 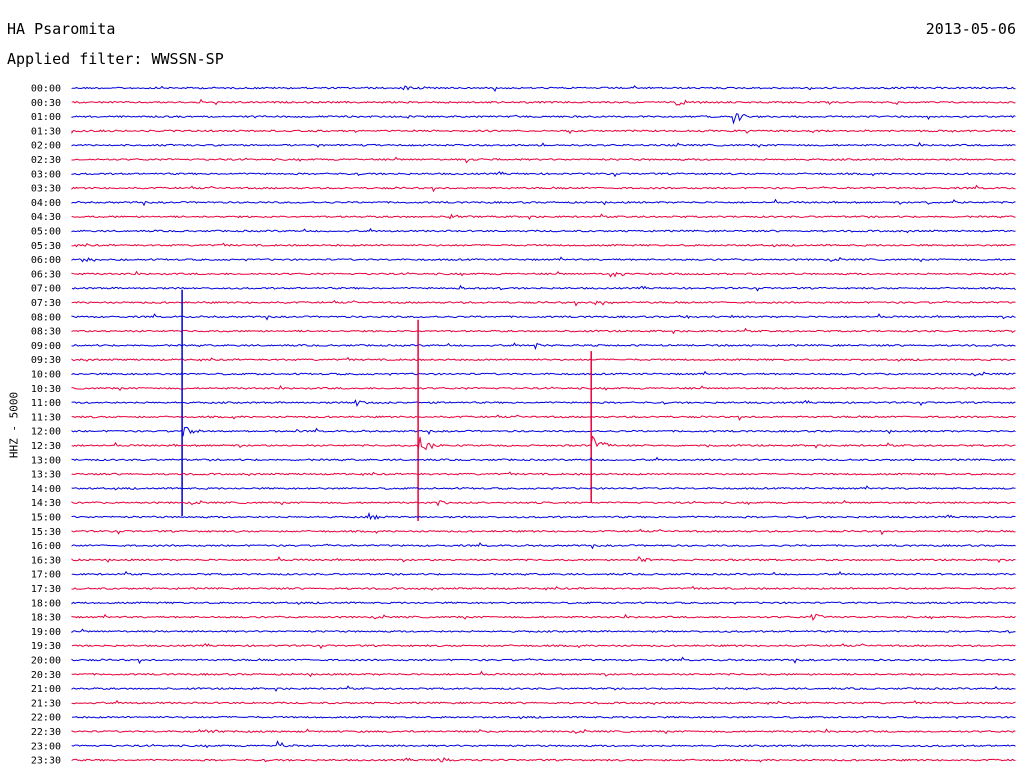 What do you see at coordinates (46, 131) in the screenshot?
I see `row-time-label: 01:30` at bounding box center [46, 131].